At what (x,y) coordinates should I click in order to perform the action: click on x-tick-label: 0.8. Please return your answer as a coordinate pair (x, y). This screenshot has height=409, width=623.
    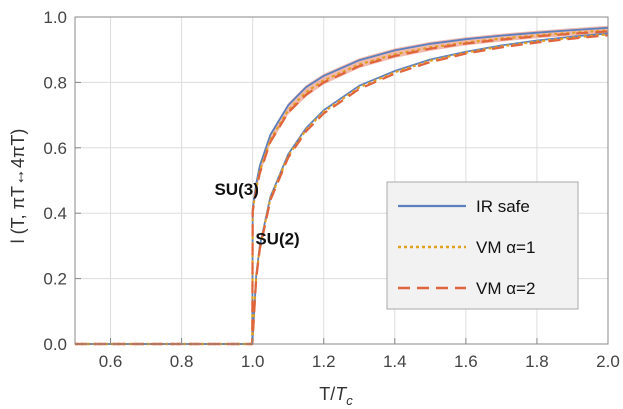
    Looking at the image, I should click on (182, 361).